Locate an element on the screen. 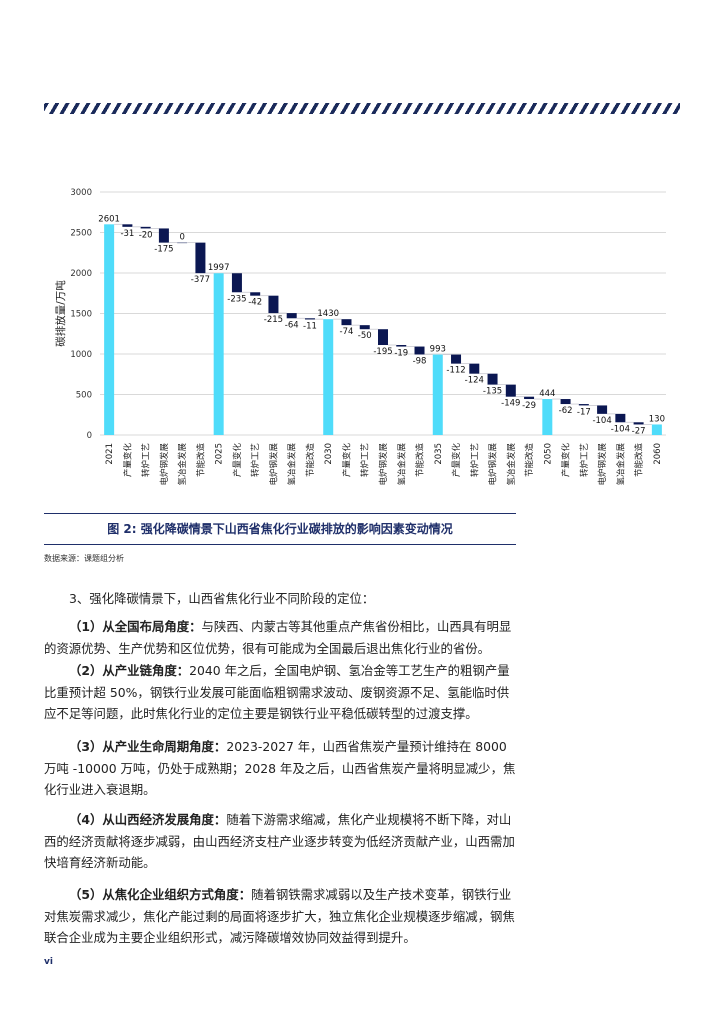  y-tick-label: 2500 is located at coordinates (81, 234).